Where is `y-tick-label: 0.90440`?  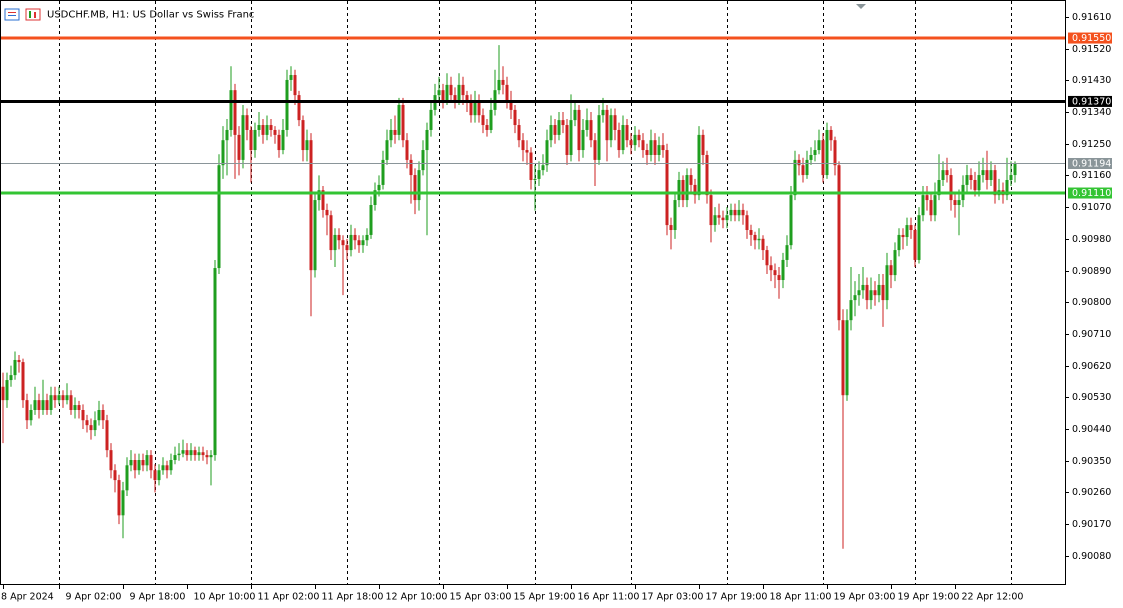
y-tick-label: 0.90440 is located at coordinates (1091, 429).